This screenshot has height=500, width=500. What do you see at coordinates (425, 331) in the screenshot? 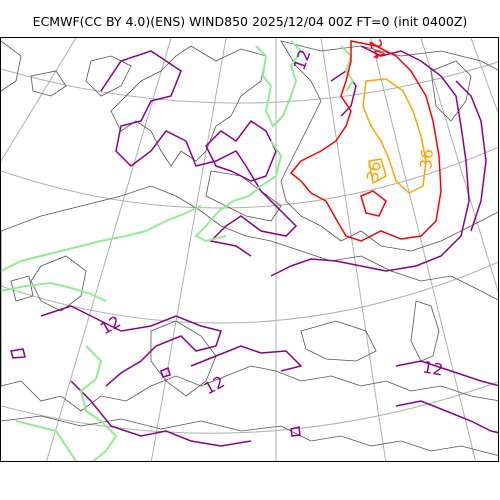
I see `coastline-caspian` at bounding box center [425, 331].